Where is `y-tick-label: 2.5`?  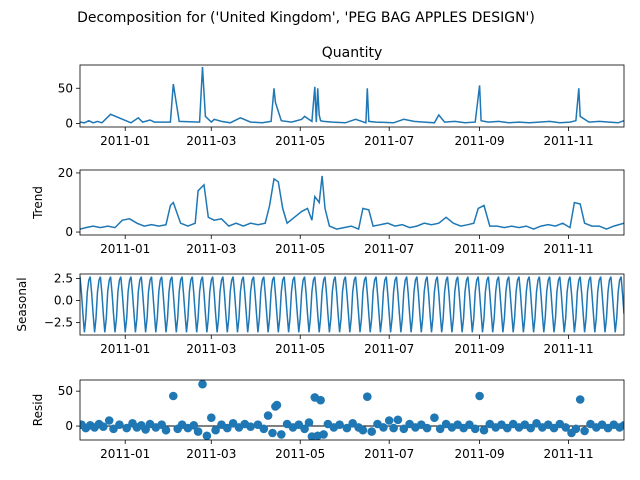
y-tick-label: 2.5 is located at coordinates (63, 278).